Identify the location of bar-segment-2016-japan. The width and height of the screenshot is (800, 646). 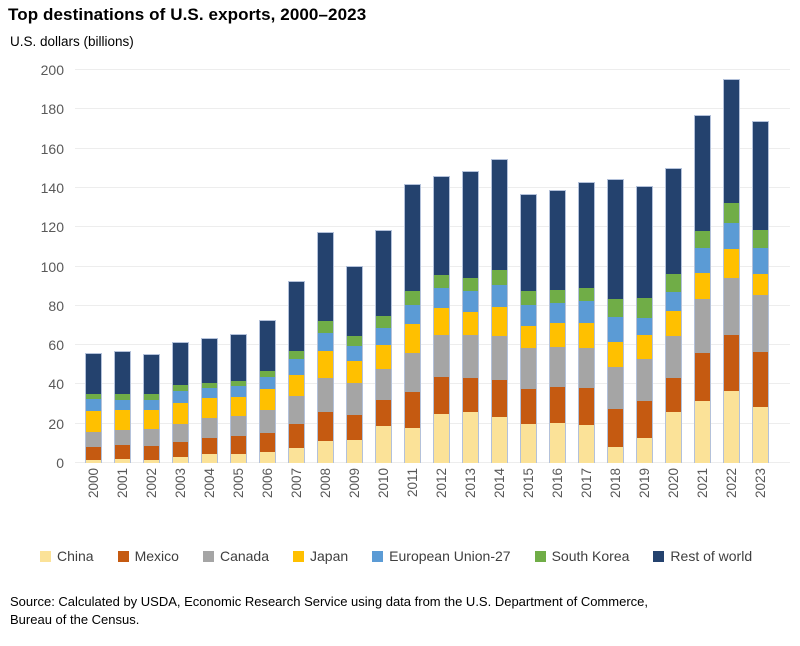
(557, 335).